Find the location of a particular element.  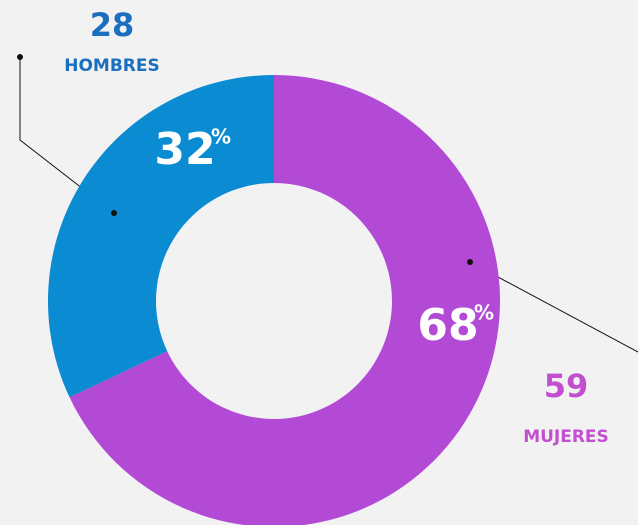

count-label: 59 is located at coordinates (566, 386).